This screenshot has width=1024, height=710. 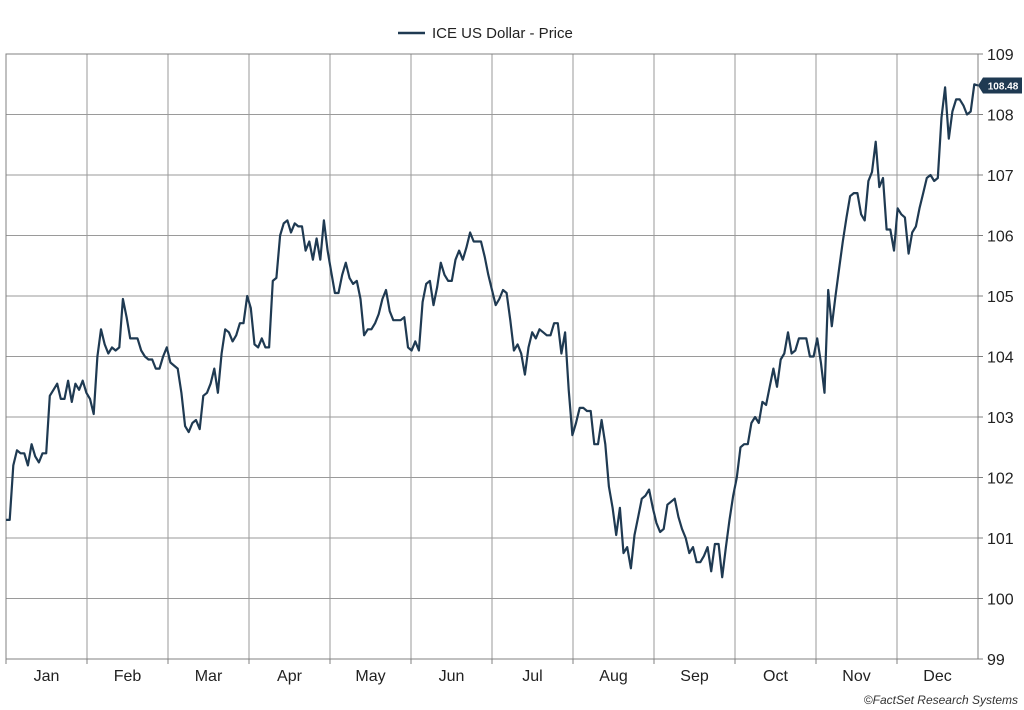 I want to click on x-tick-label: Aug, so click(x=613, y=676).